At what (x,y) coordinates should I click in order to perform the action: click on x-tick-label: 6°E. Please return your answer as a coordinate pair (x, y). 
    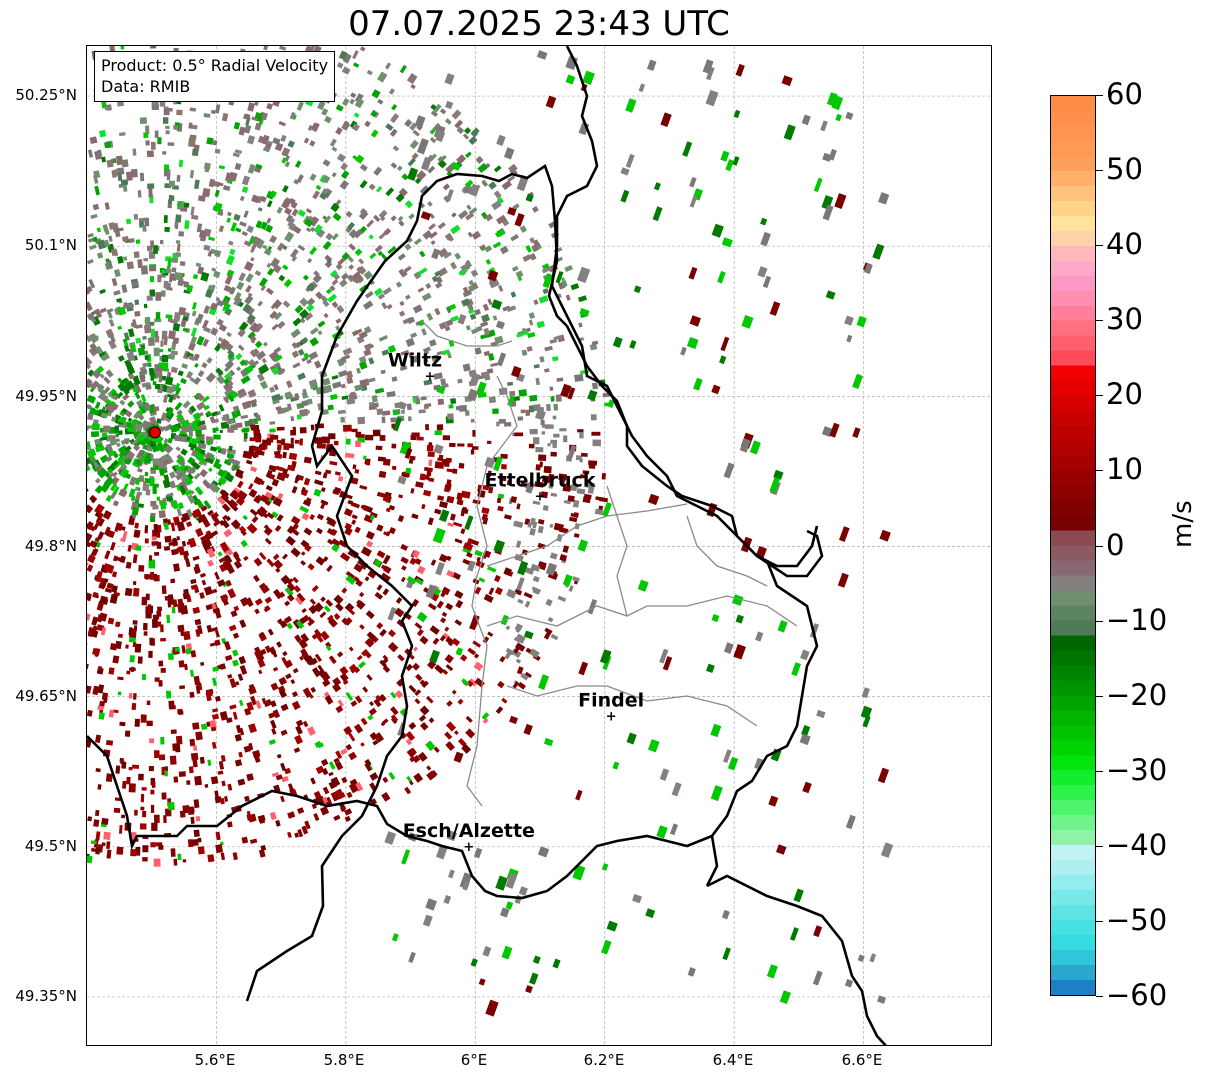
    Looking at the image, I should click on (474, 1060).